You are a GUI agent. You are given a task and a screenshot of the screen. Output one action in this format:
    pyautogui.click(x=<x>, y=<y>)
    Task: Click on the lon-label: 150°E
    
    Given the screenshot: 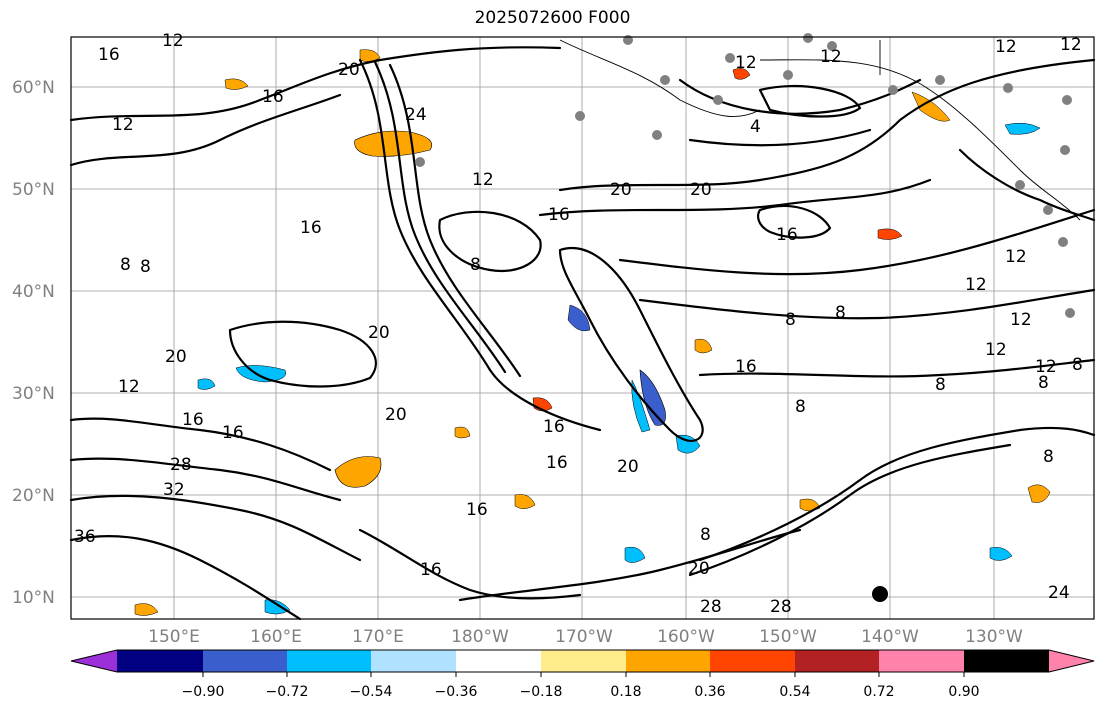 What is the action you would take?
    pyautogui.click(x=174, y=637)
    